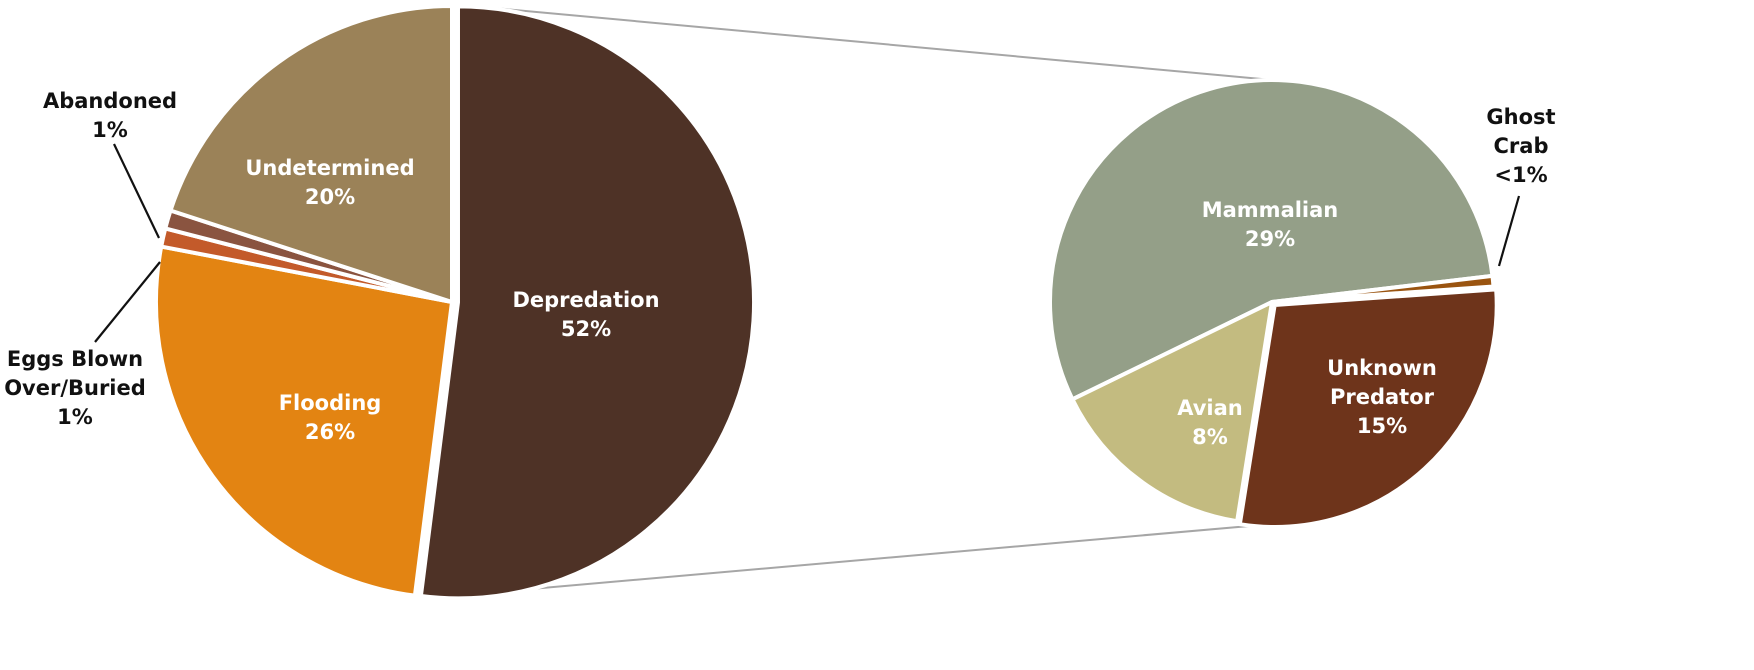 The width and height of the screenshot is (1754, 670). I want to click on pie-slice-mammalian, so click(1271, 240).